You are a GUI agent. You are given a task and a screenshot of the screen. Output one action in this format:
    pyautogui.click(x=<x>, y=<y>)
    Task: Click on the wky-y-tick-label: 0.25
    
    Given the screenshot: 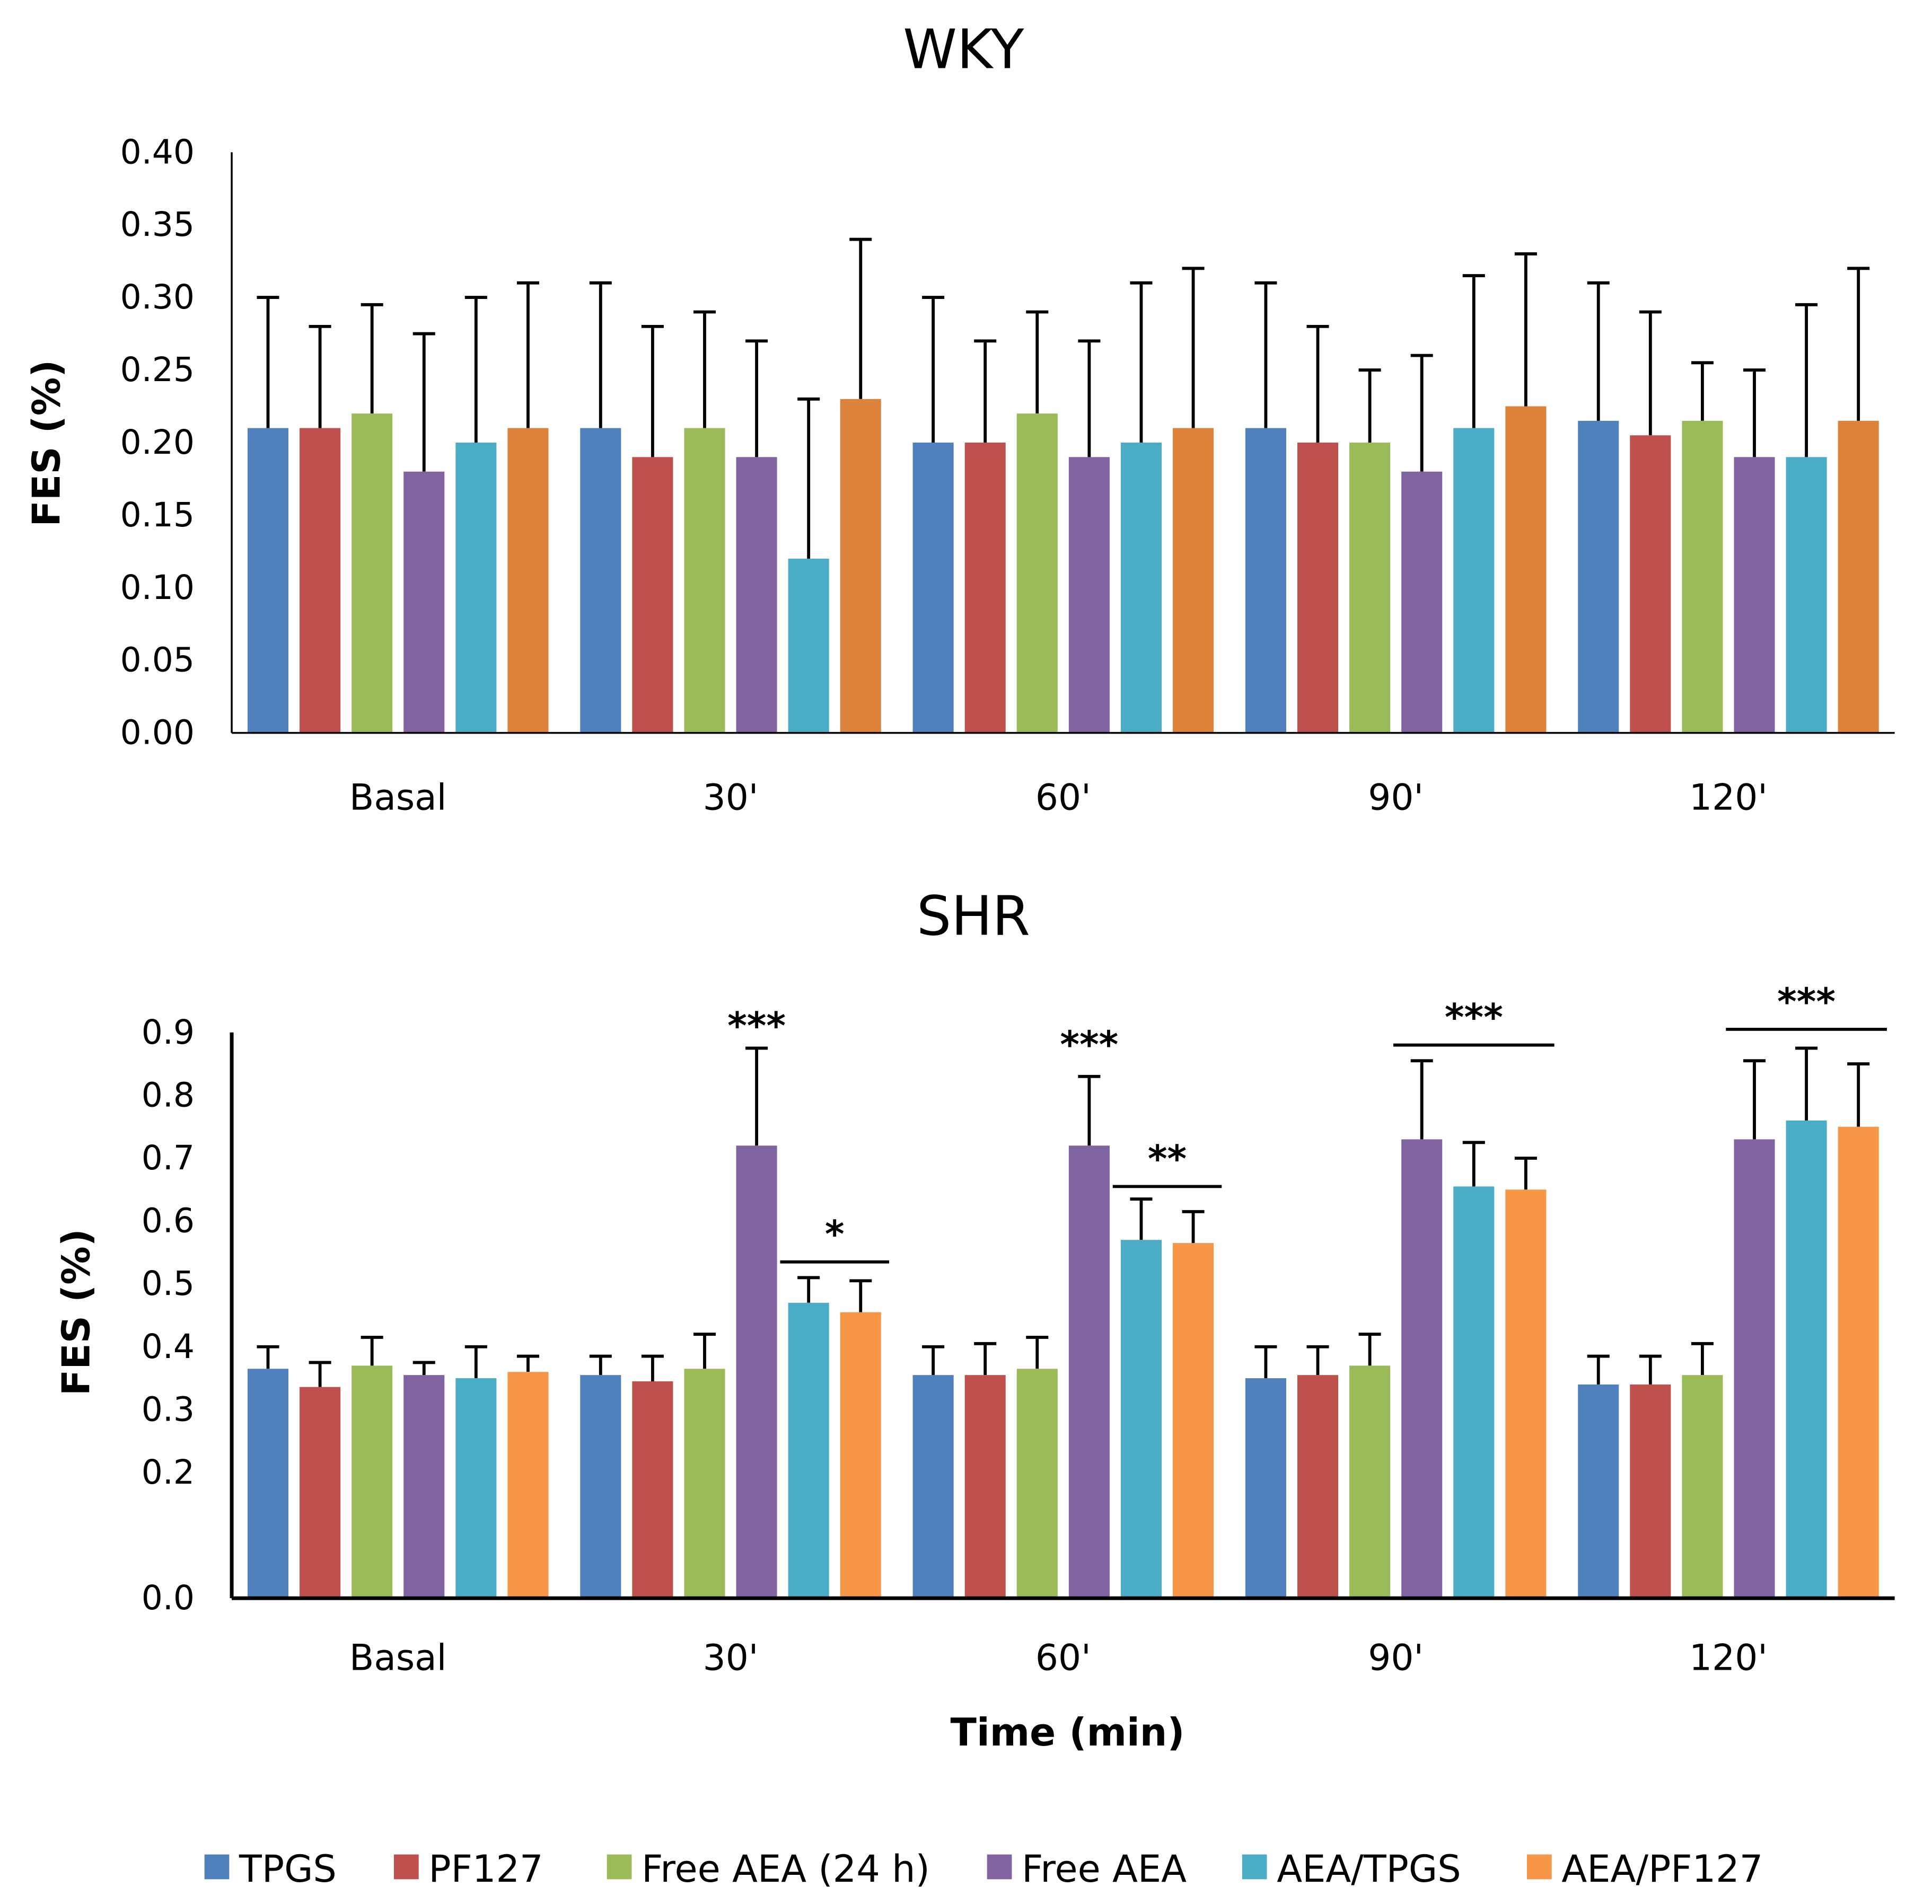 What is the action you would take?
    pyautogui.click(x=157, y=369)
    